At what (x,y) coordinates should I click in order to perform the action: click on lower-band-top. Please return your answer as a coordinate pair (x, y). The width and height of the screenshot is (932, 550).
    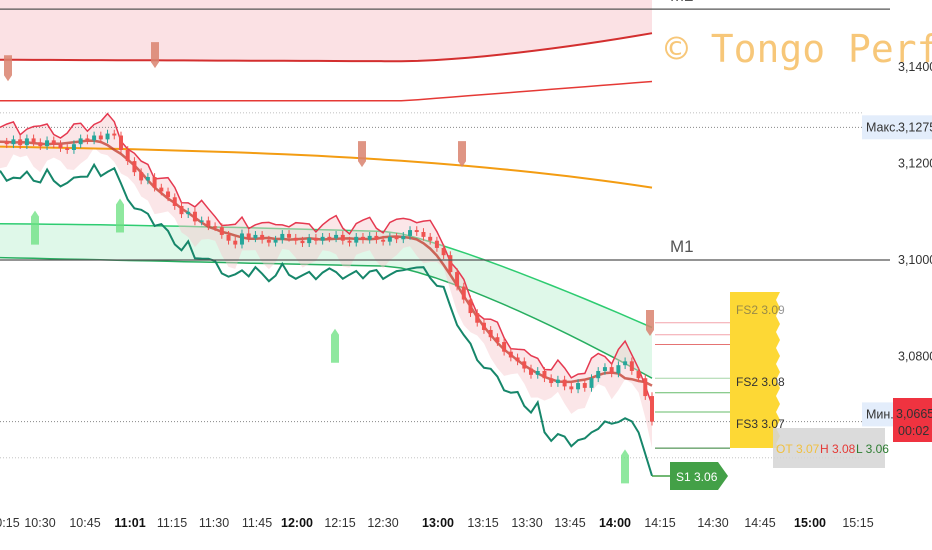
    Looking at the image, I should click on (326, 276).